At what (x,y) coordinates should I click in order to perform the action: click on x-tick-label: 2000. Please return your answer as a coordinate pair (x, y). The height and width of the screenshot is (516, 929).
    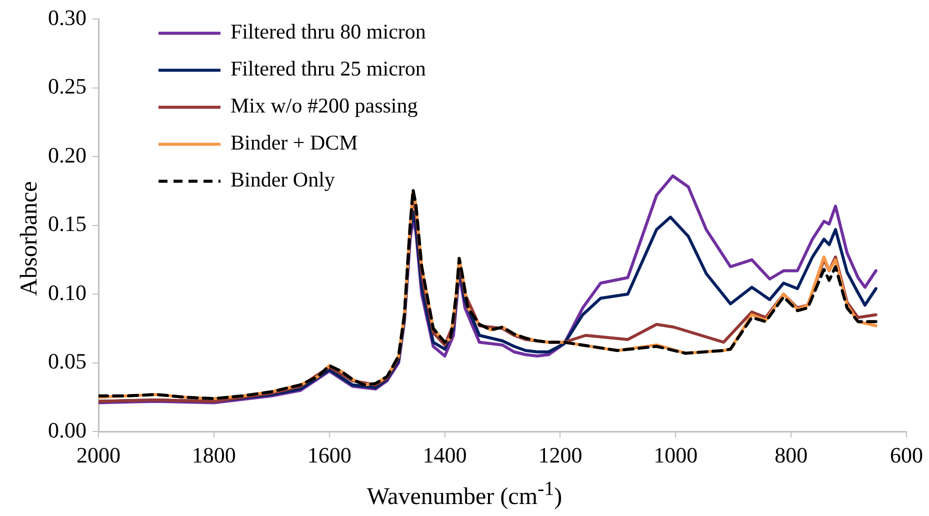
    Looking at the image, I should click on (98, 455).